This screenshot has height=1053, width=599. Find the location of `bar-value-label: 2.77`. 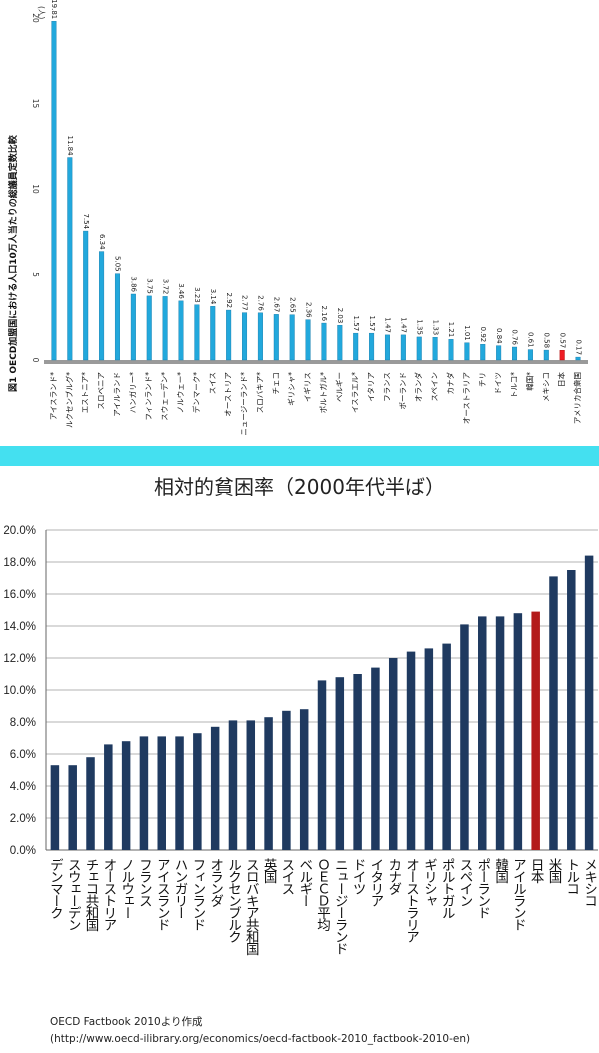

bar-value-label: 2.77 is located at coordinates (245, 303).